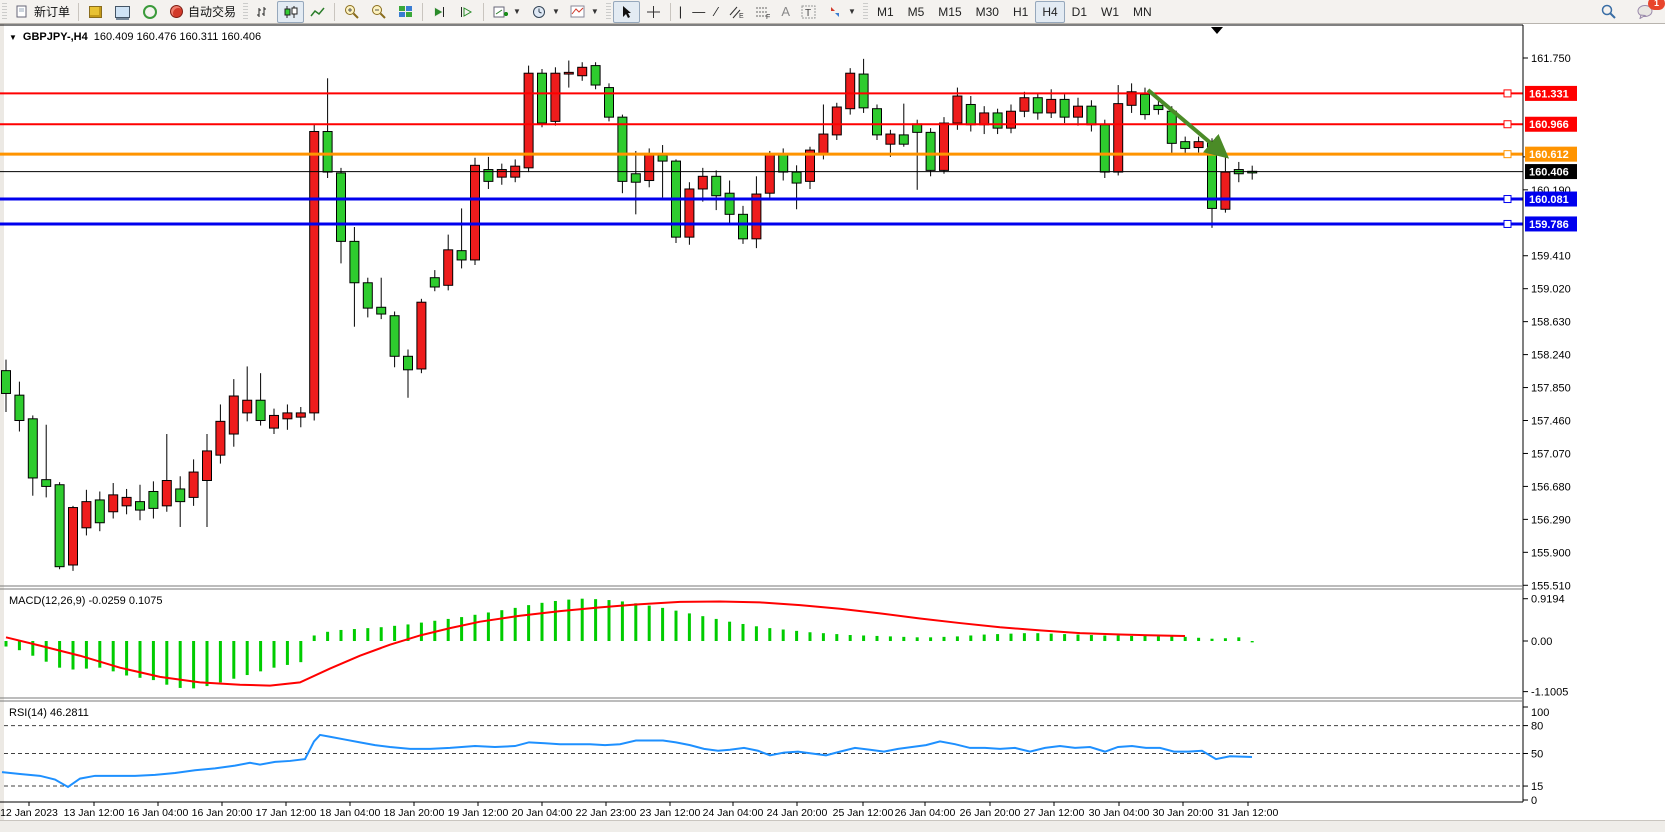 This screenshot has height=832, width=1665. I want to click on auto-scroll-button, so click(439, 12).